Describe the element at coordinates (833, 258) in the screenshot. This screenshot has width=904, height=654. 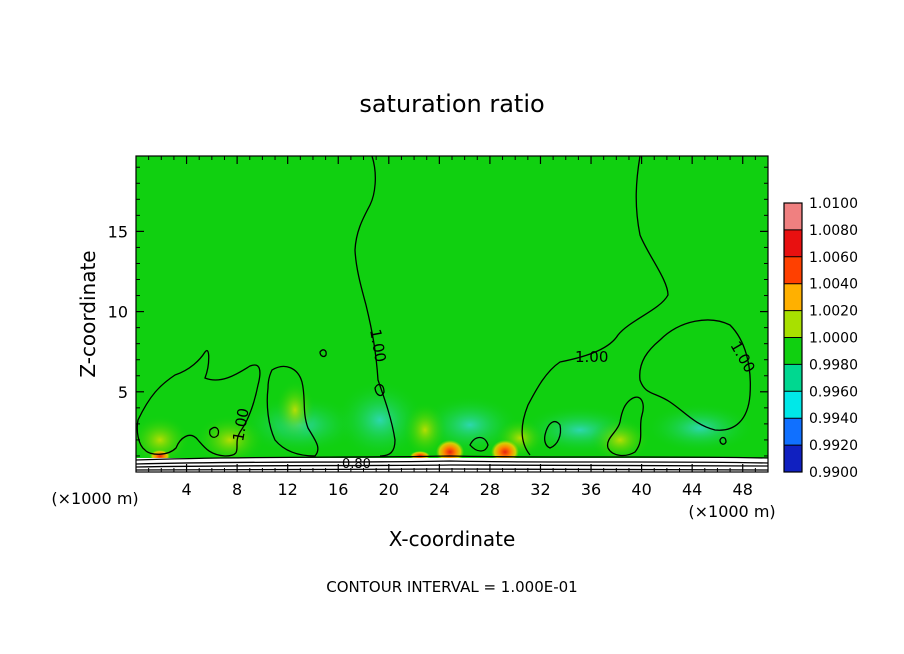
I see `colorbar-label: 1.0060` at that location.